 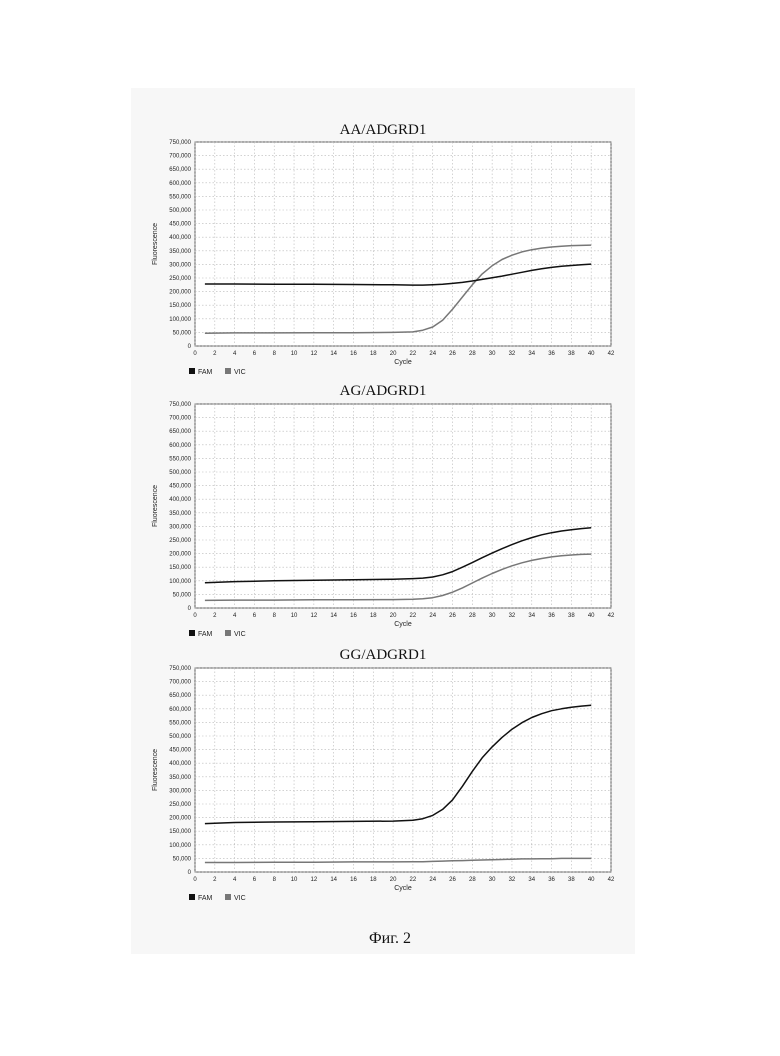 I want to click on figure-caption: Фиг. 2, so click(x=390, y=939).